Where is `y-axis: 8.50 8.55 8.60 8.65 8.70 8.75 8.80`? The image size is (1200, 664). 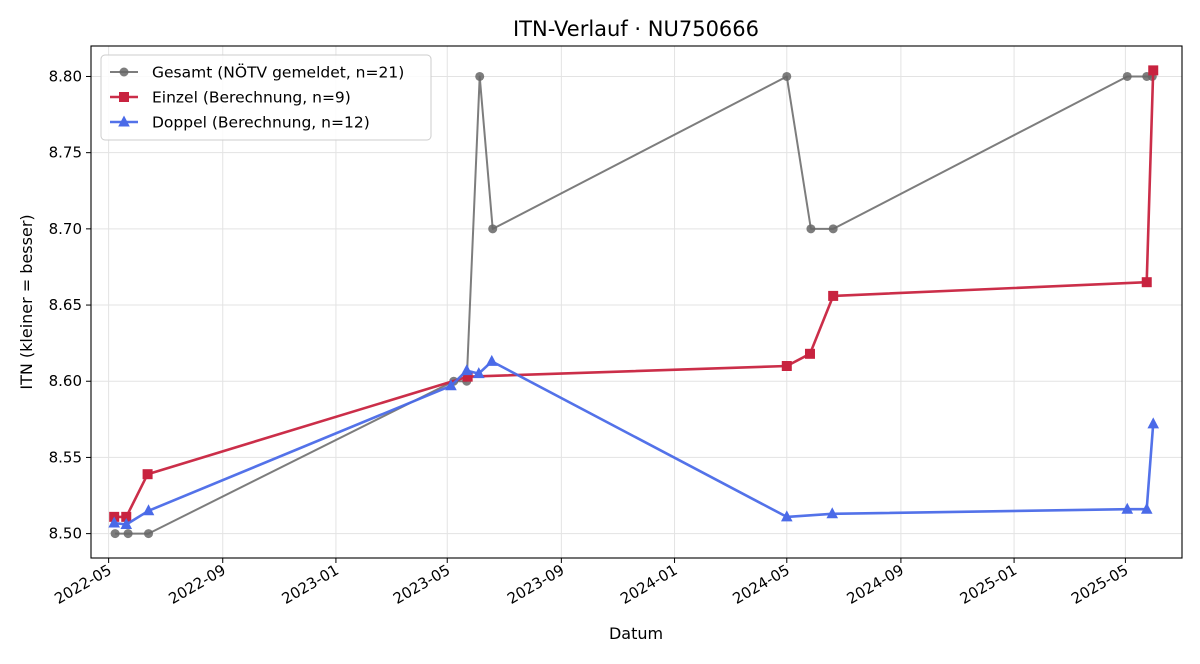
y-axis: 8.50 8.55 8.60 8.65 8.70 8.75 8.80 is located at coordinates (70, 305).